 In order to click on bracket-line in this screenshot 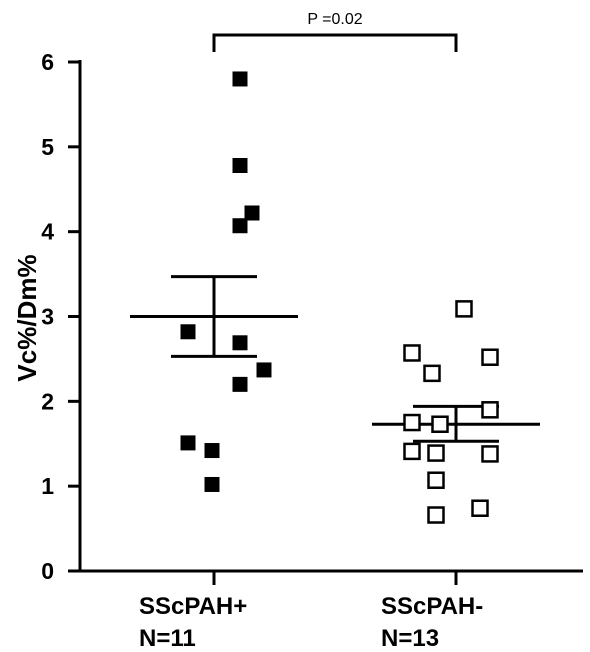, I will do `click(335, 42)`.